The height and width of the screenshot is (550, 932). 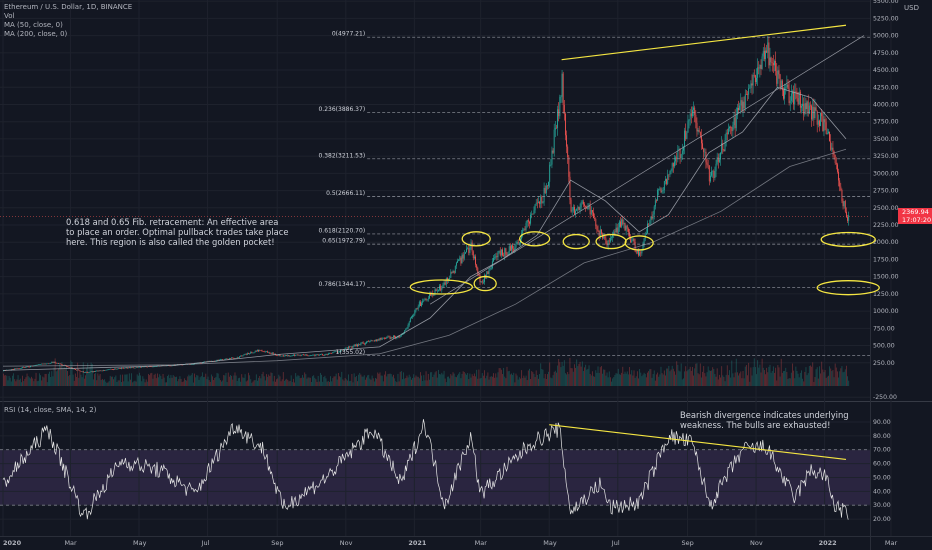 I want to click on rsi-indicator-label: RSI (14, close, SMA, 14, 2), so click(x=50, y=410).